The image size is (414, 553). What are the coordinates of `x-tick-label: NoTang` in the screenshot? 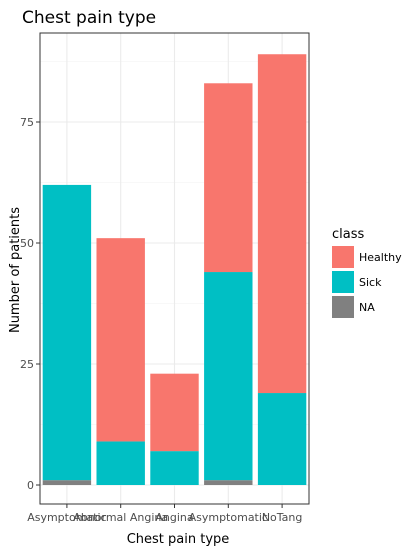 It's located at (282, 517).